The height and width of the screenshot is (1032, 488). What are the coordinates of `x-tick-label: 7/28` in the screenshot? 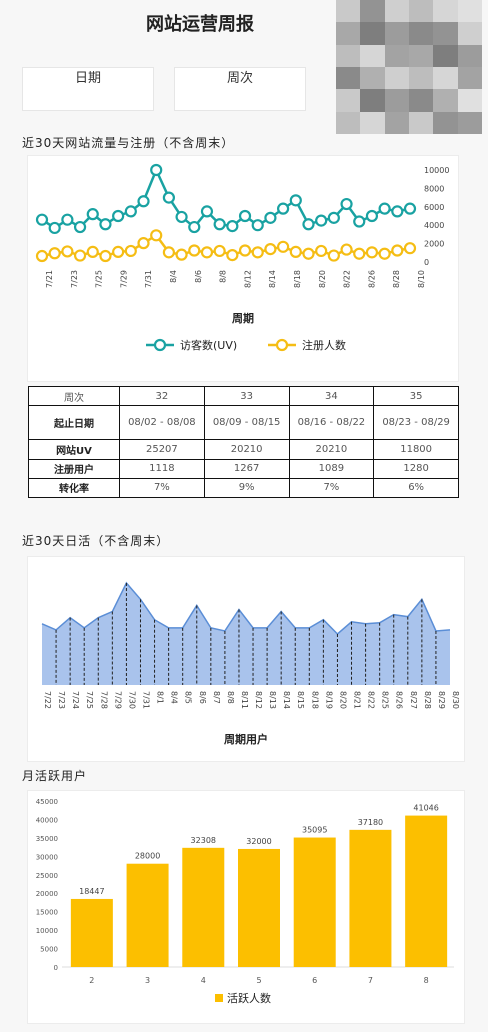 It's located at (103, 700).